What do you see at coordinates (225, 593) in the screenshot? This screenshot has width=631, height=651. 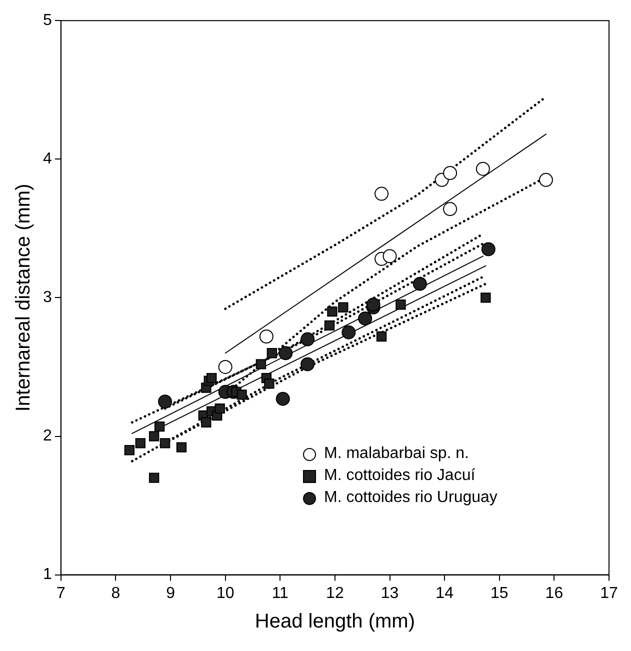 I see `x-tick-label: 10` at bounding box center [225, 593].